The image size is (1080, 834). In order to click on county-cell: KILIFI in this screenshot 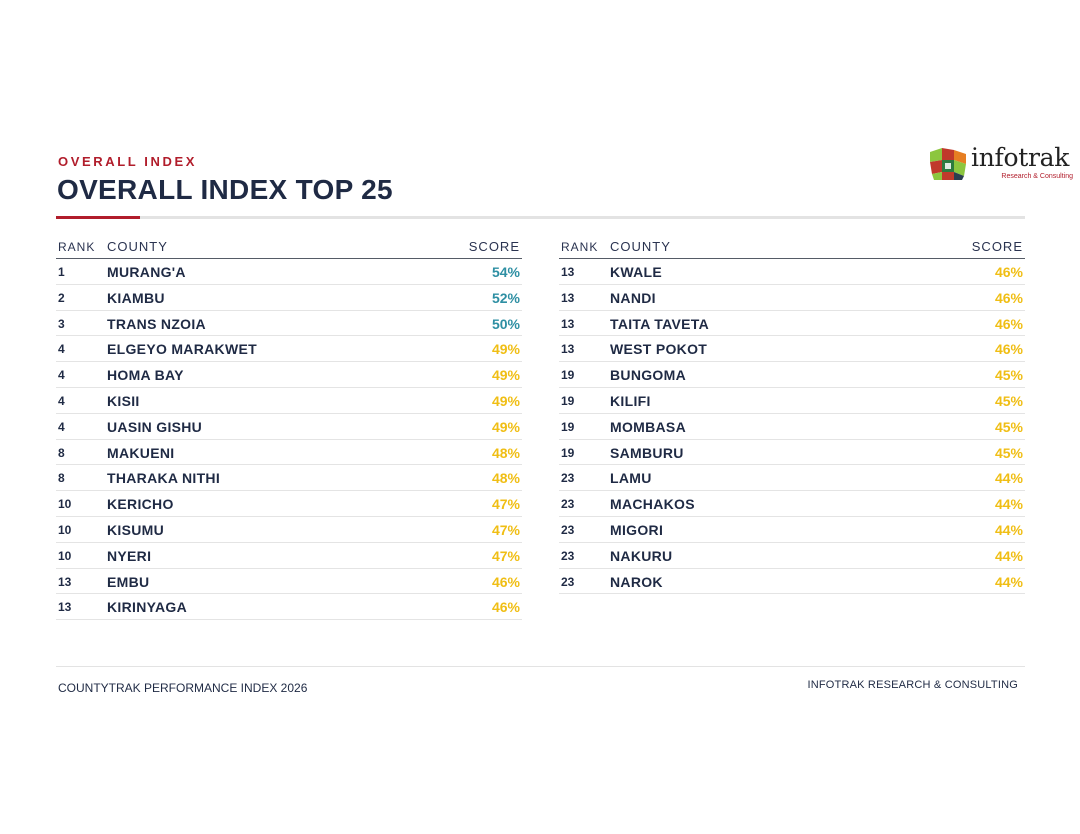, I will do `click(630, 400)`.